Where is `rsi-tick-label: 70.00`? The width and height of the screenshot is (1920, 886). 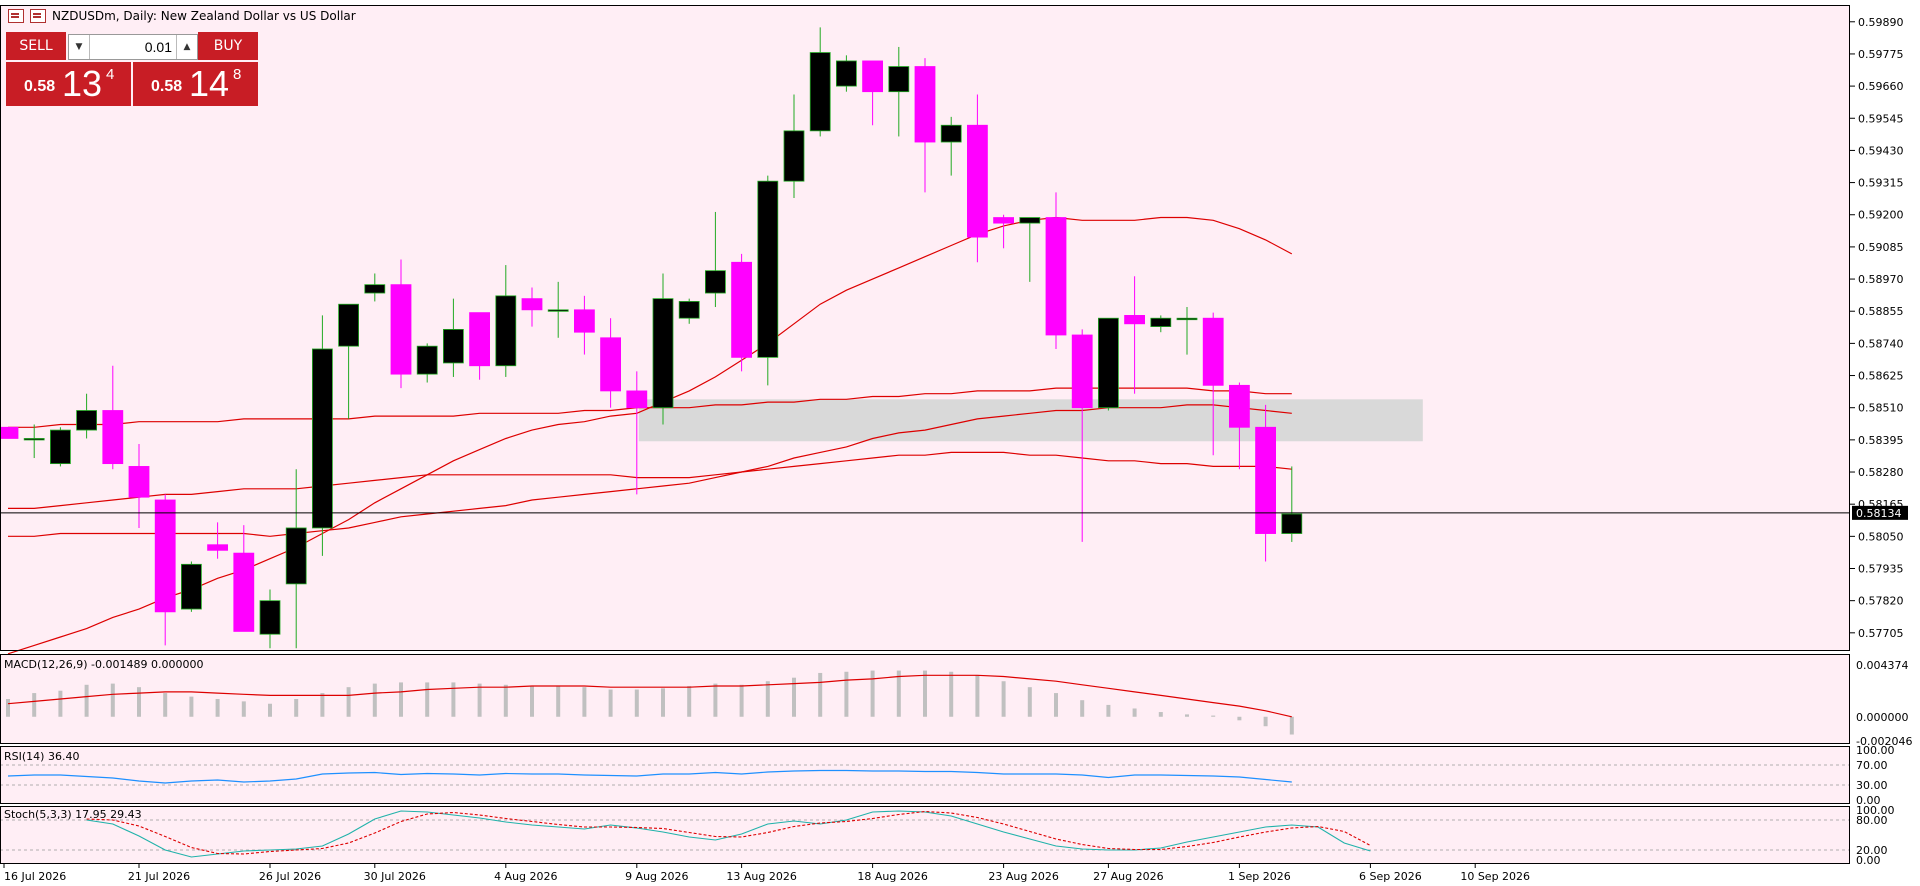
rsi-tick-label: 70.00 is located at coordinates (1872, 765).